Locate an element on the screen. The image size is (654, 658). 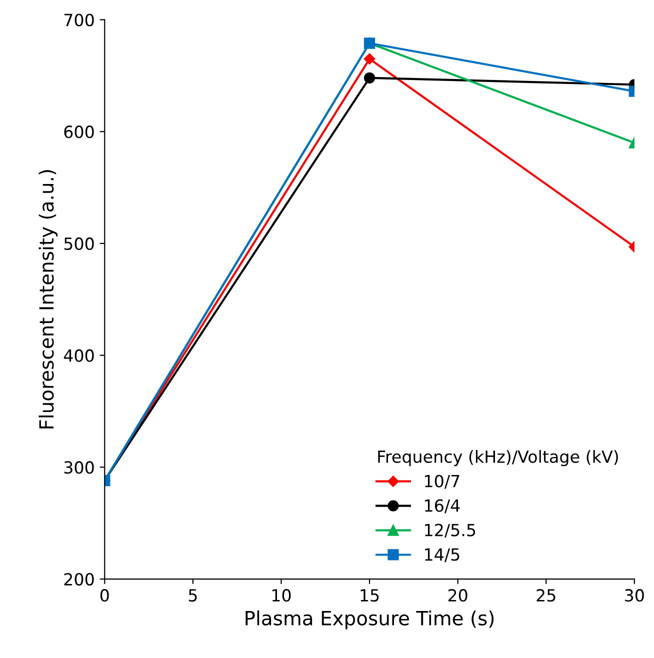
y-tick-label: 200 is located at coordinates (79, 579).